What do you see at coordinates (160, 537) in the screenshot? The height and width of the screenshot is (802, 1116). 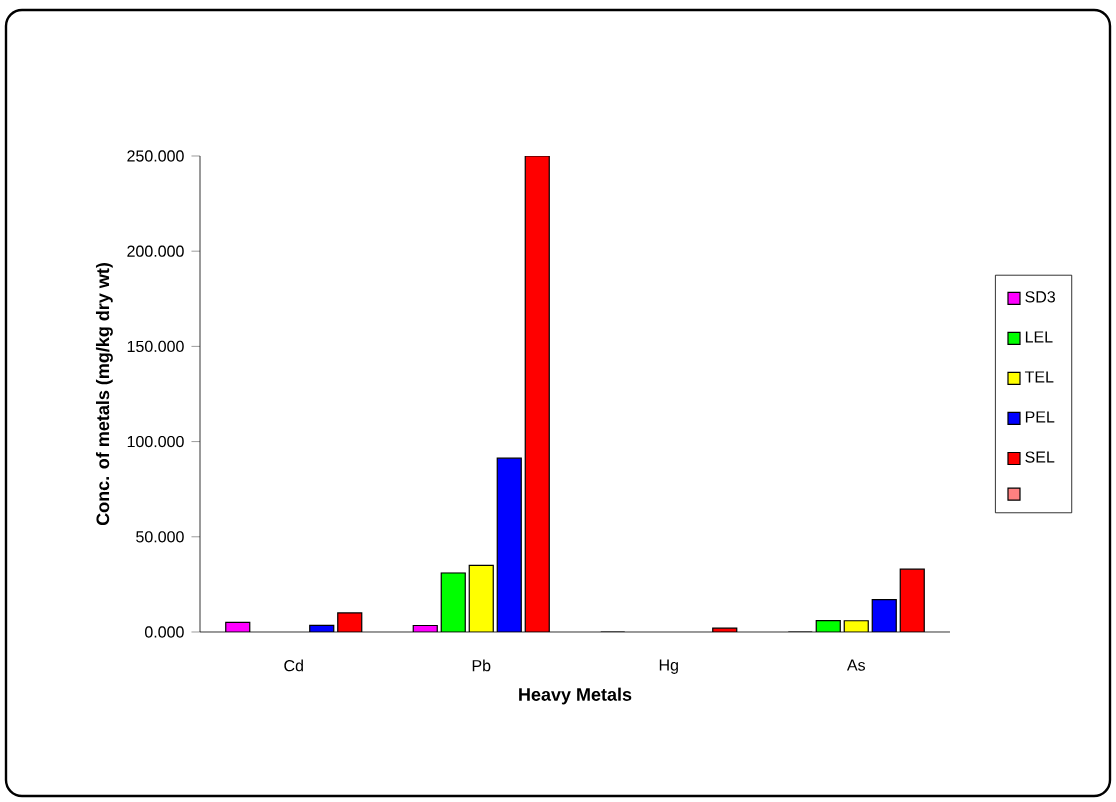 I see `y-tick-label: 50.000` at bounding box center [160, 537].